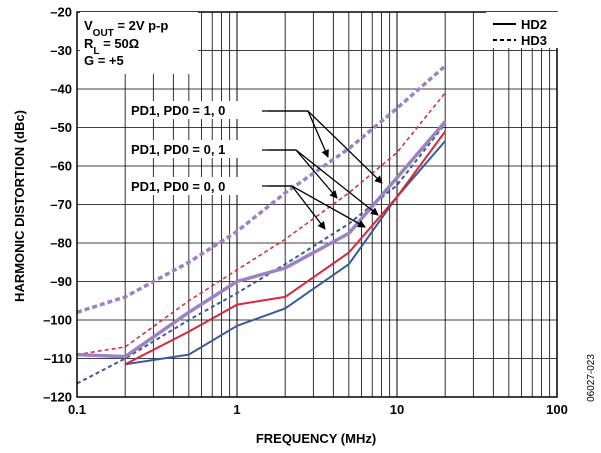 Image resolution: width=601 pixels, height=453 pixels. What do you see at coordinates (61, 89) in the screenshot?
I see `y-tick-label: –40` at bounding box center [61, 89].